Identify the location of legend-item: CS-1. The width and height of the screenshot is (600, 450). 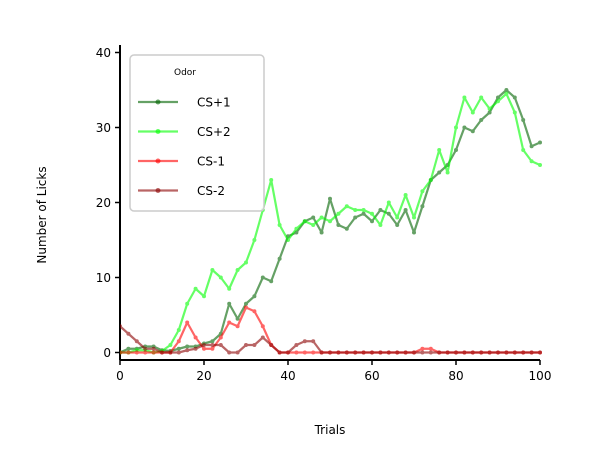
(181, 162).